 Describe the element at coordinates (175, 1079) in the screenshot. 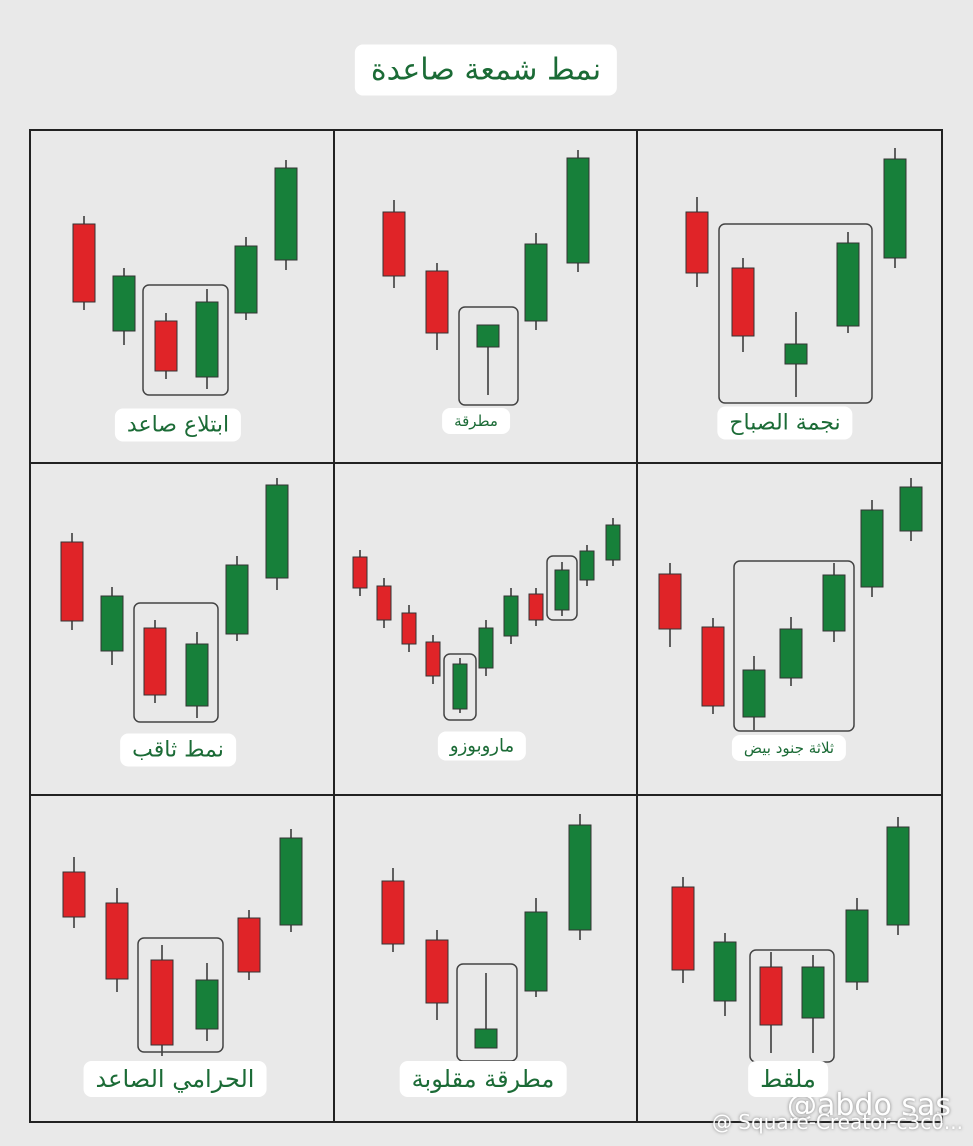

I see `pattern-label: الحرامي الصاعد` at that location.